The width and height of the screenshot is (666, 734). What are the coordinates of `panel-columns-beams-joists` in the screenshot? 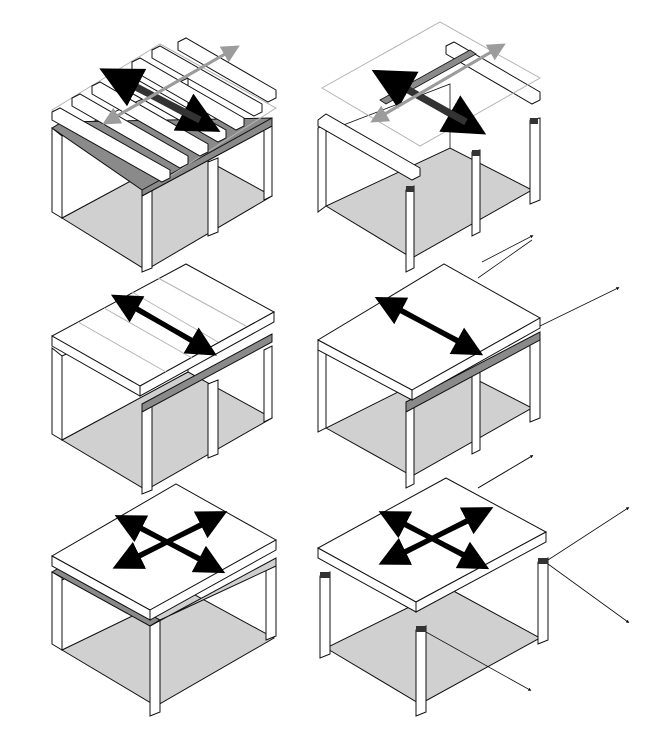 It's located at (429, 147).